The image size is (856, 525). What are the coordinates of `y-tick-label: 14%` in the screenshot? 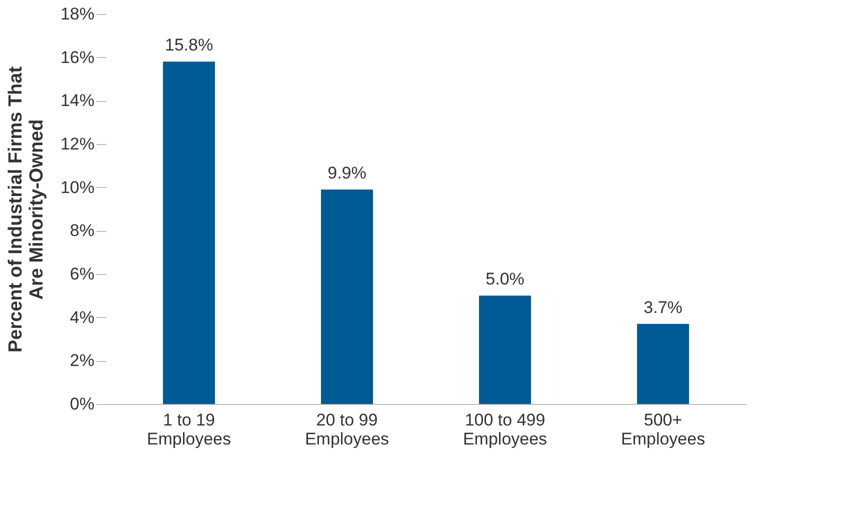 It's located at (77, 100).